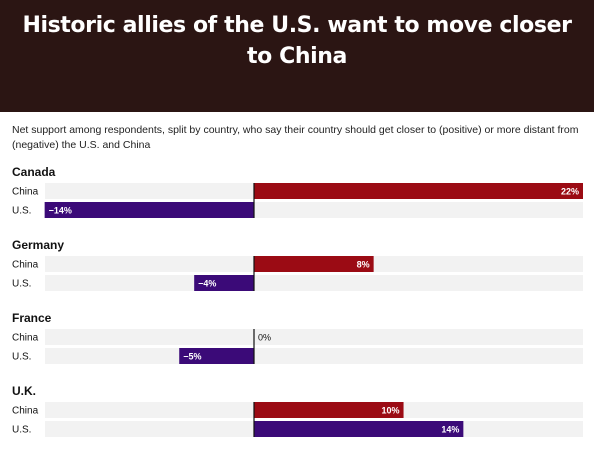 The height and width of the screenshot is (450, 594). I want to click on bar-canada-china, so click(418, 191).